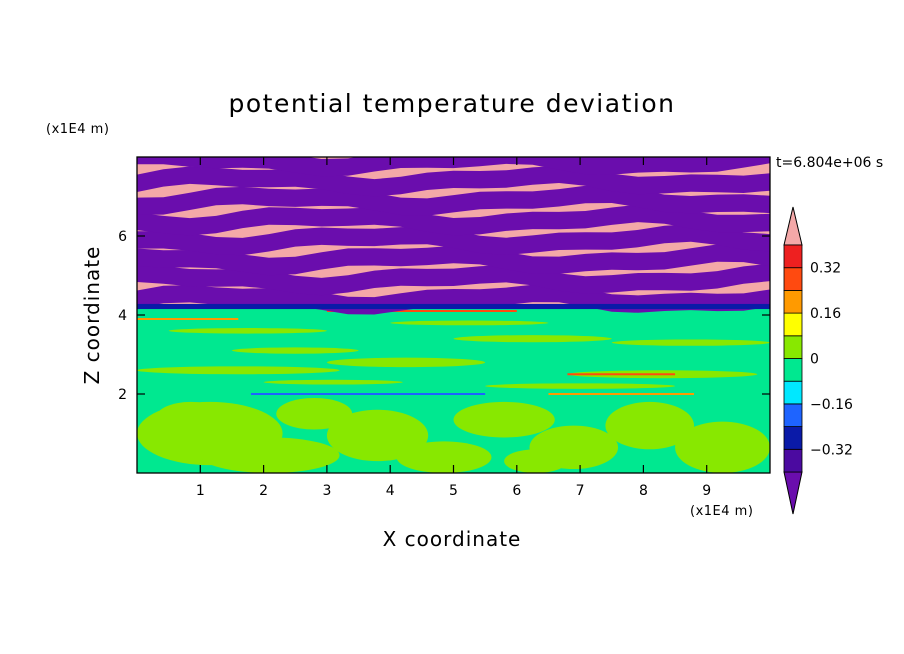 Image resolution: width=904 pixels, height=654 pixels. Describe the element at coordinates (452, 103) in the screenshot. I see `chart-title: potential temperature deviation` at that location.